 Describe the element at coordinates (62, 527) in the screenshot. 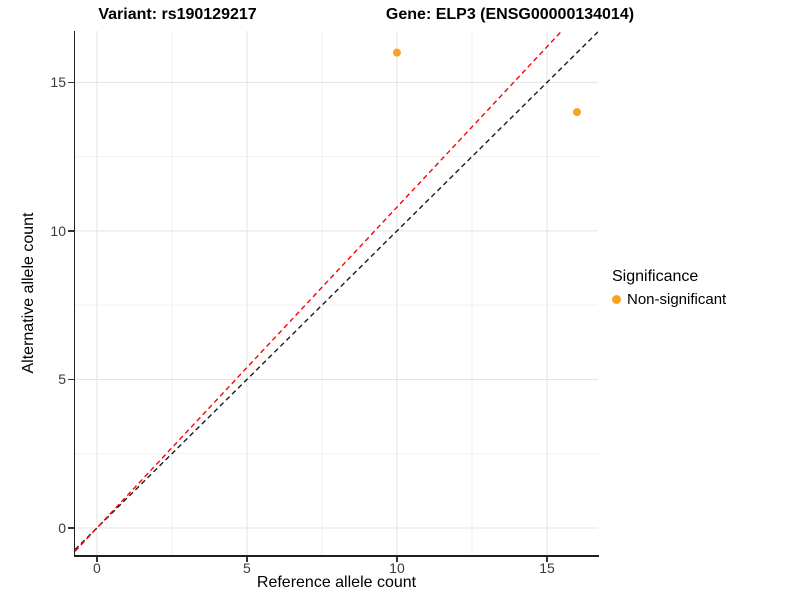

I see `y-tick-label: 0` at that location.